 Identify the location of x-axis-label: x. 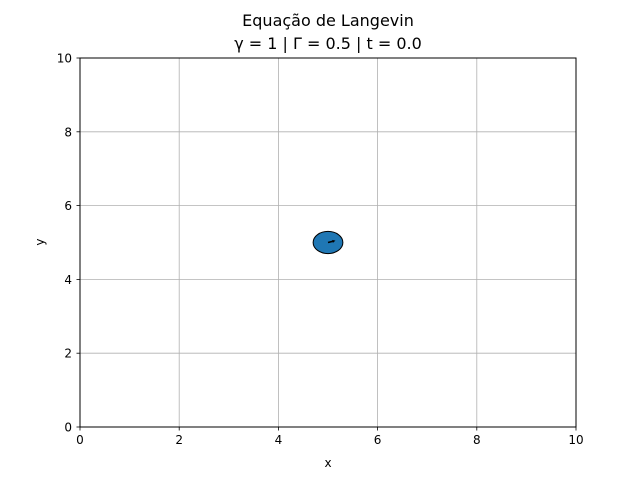
(327, 463).